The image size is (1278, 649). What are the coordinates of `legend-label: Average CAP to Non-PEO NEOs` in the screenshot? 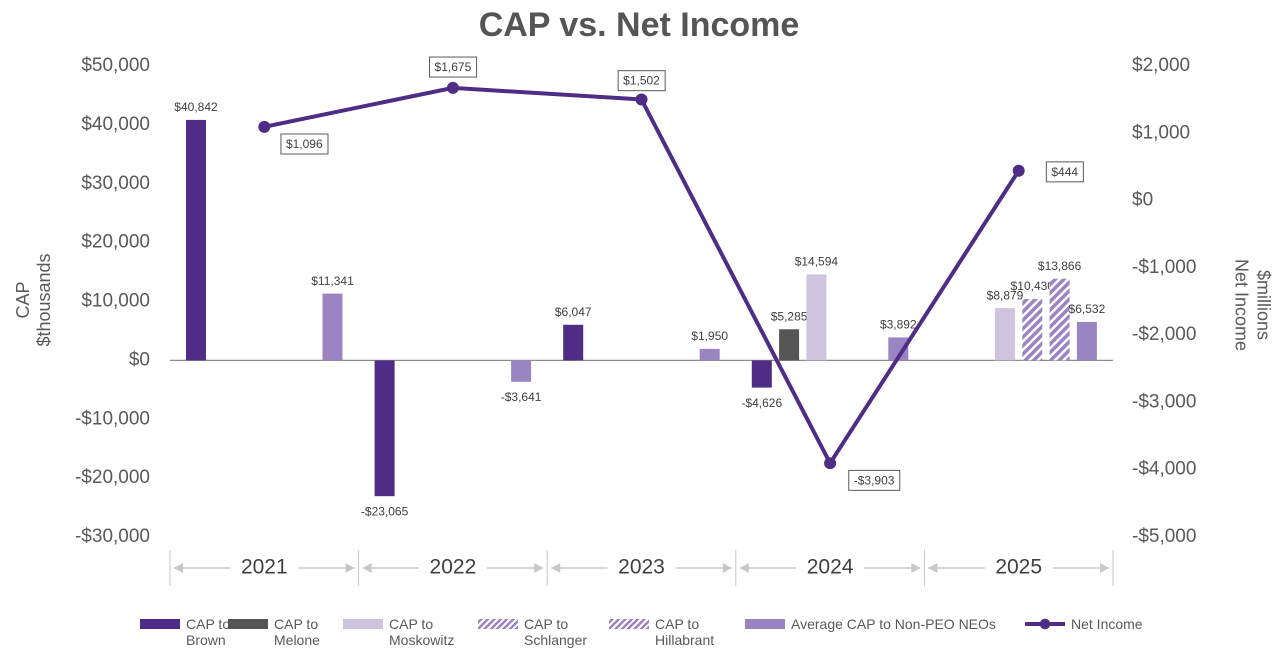 It's located at (893, 624).